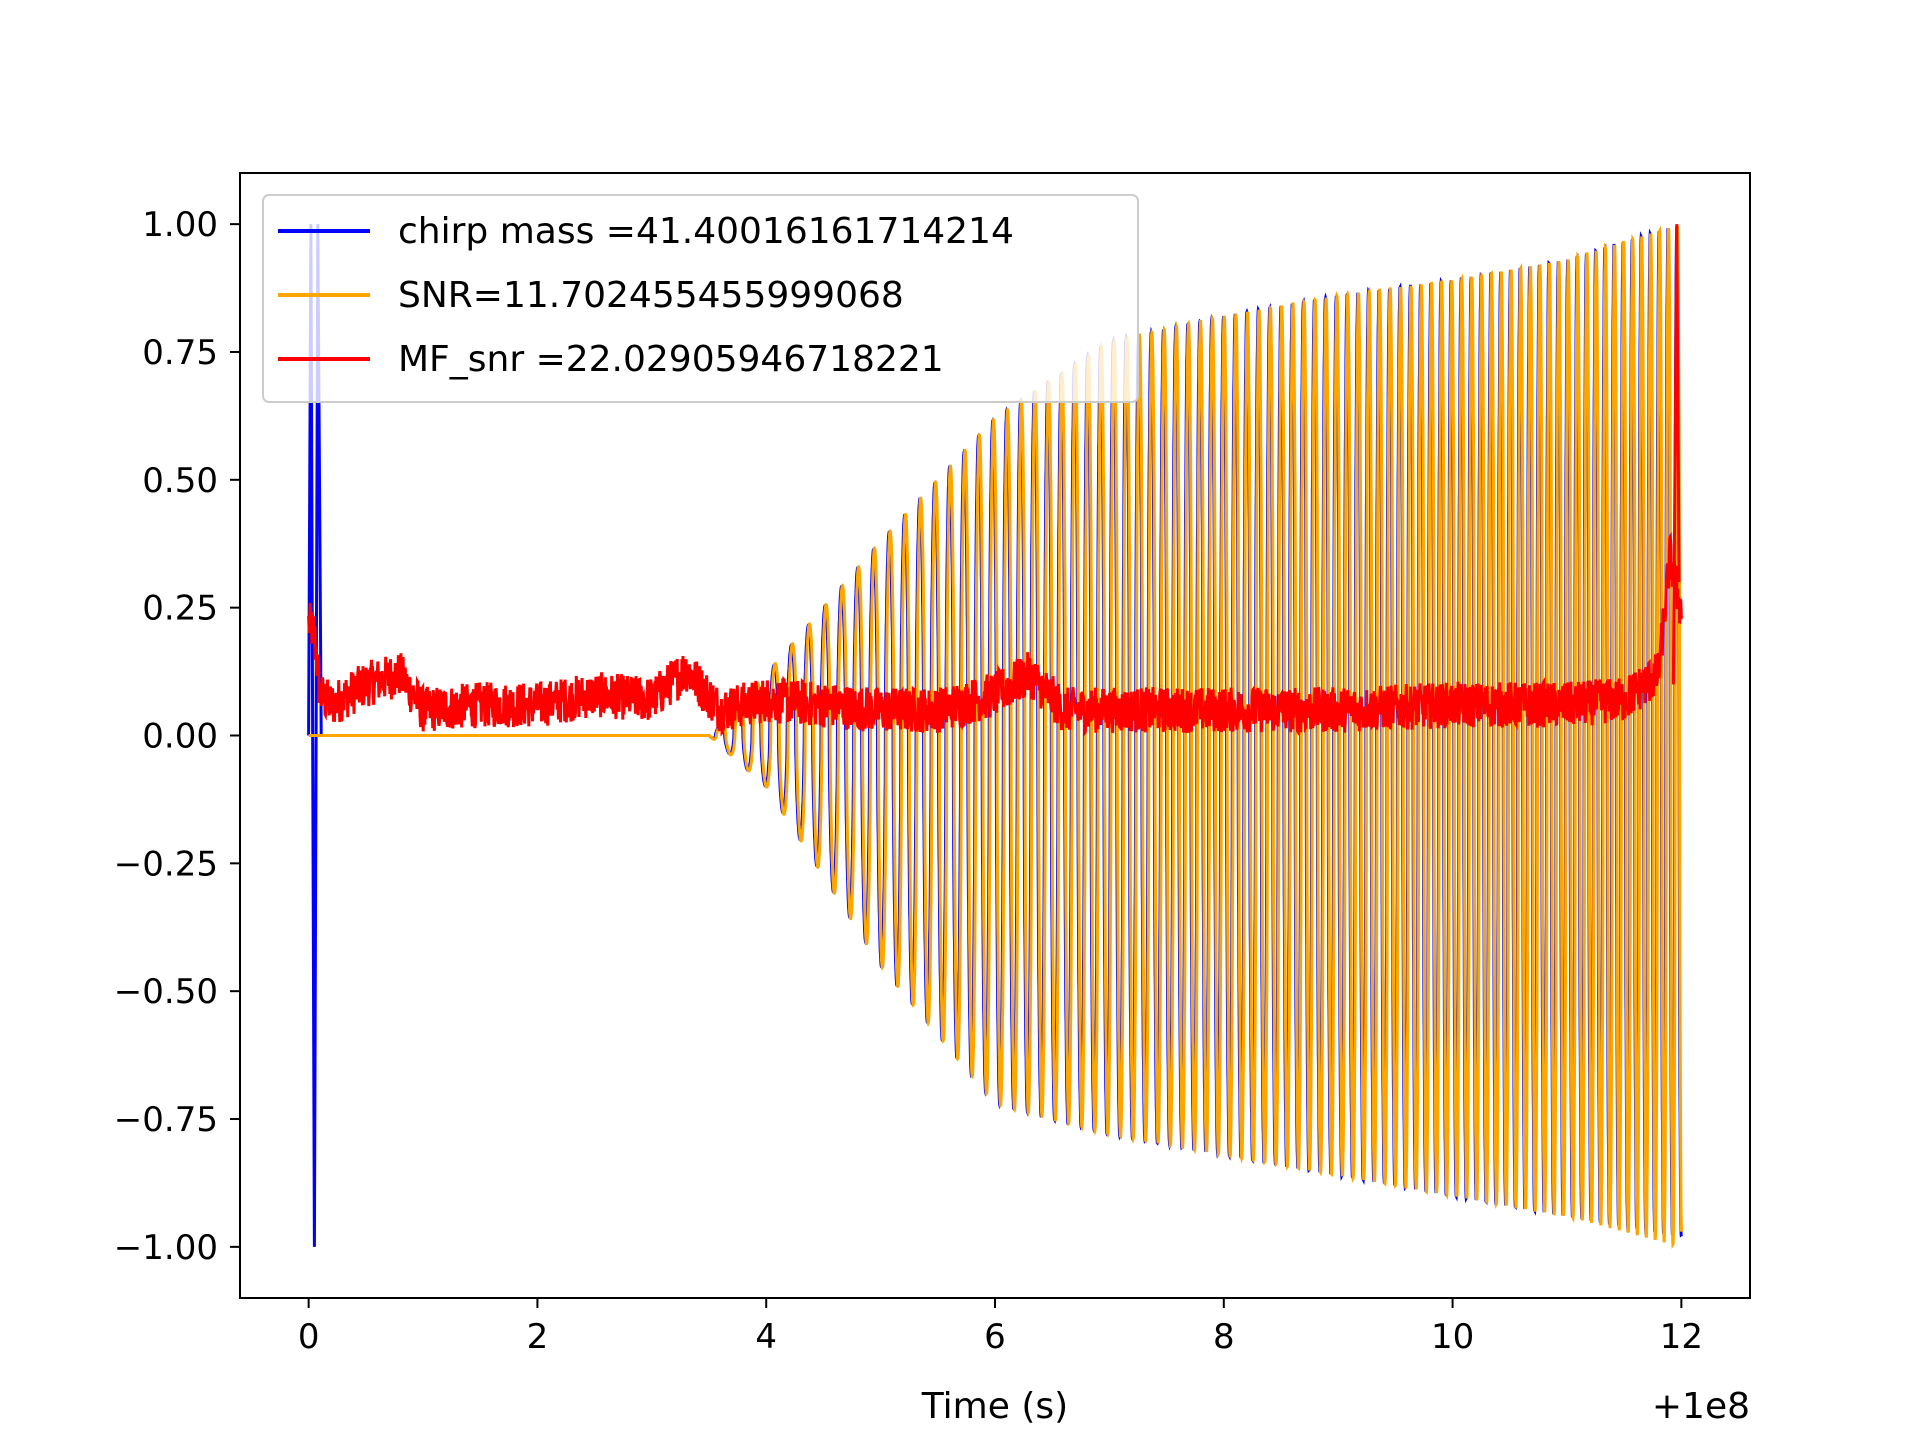 This screenshot has width=1920, height=1444. What do you see at coordinates (651, 295) in the screenshot?
I see `legend-label: SNR=11.702455455999068` at bounding box center [651, 295].